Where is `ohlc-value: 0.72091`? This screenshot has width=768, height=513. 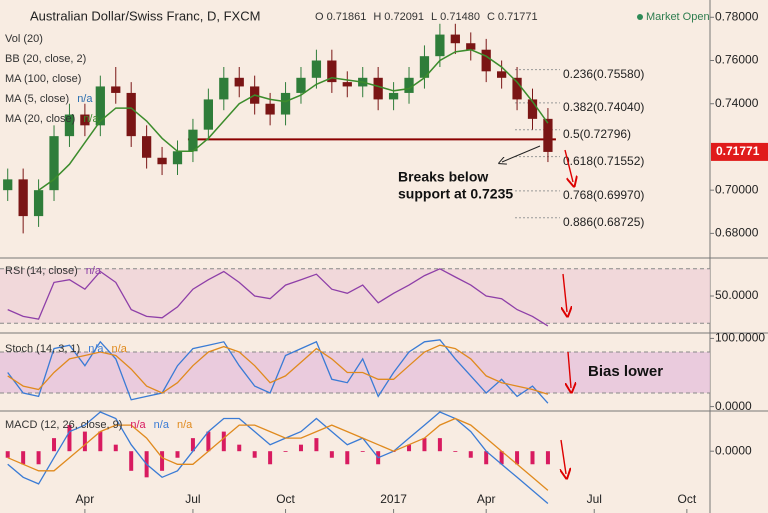
ohlc-value: 0.72091 is located at coordinates (404, 17).